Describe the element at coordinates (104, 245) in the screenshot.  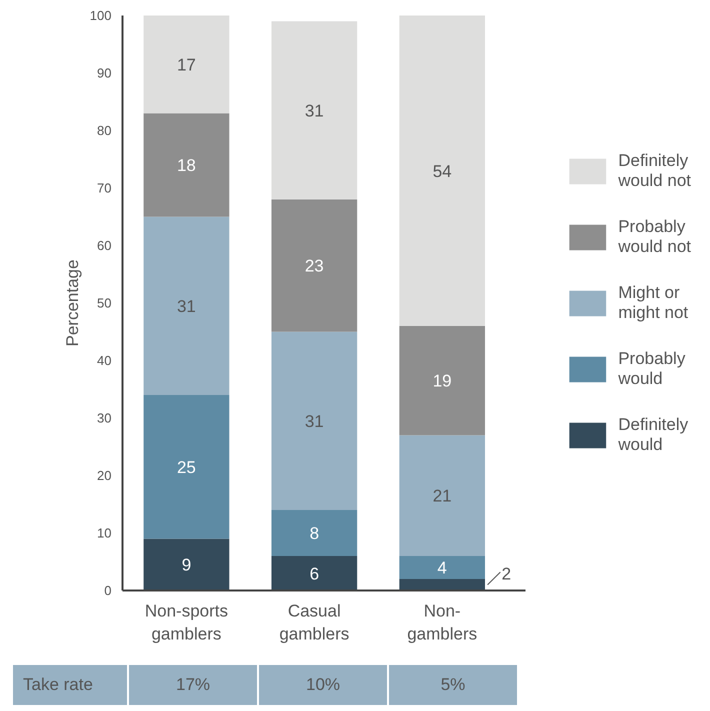
I see `y-tick-label: 60` at that location.